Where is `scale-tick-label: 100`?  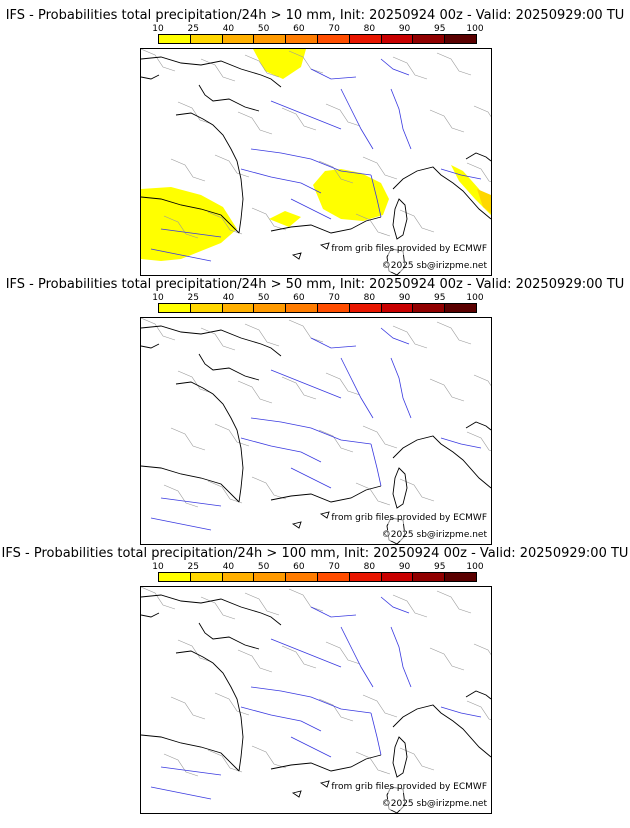 scale-tick-label: 100 is located at coordinates (475, 298).